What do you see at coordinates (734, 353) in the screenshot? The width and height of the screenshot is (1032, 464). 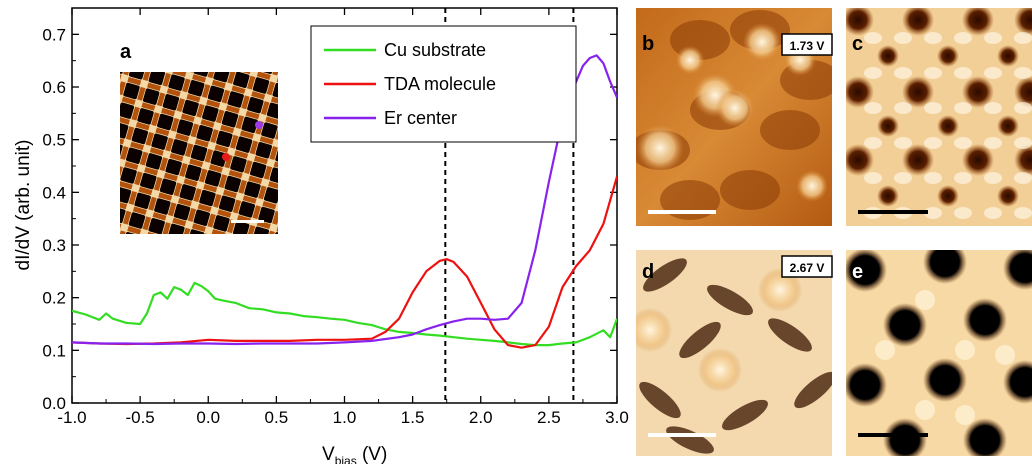 I see `stm-image-d: d 2.67 V` at bounding box center [734, 353].